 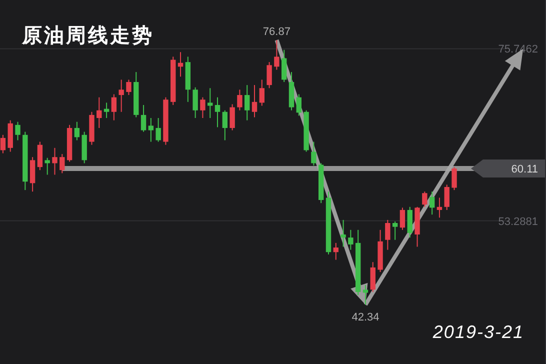 What do you see at coordinates (518, 50) in the screenshot?
I see `y-tick-label: 75.7462` at bounding box center [518, 50].